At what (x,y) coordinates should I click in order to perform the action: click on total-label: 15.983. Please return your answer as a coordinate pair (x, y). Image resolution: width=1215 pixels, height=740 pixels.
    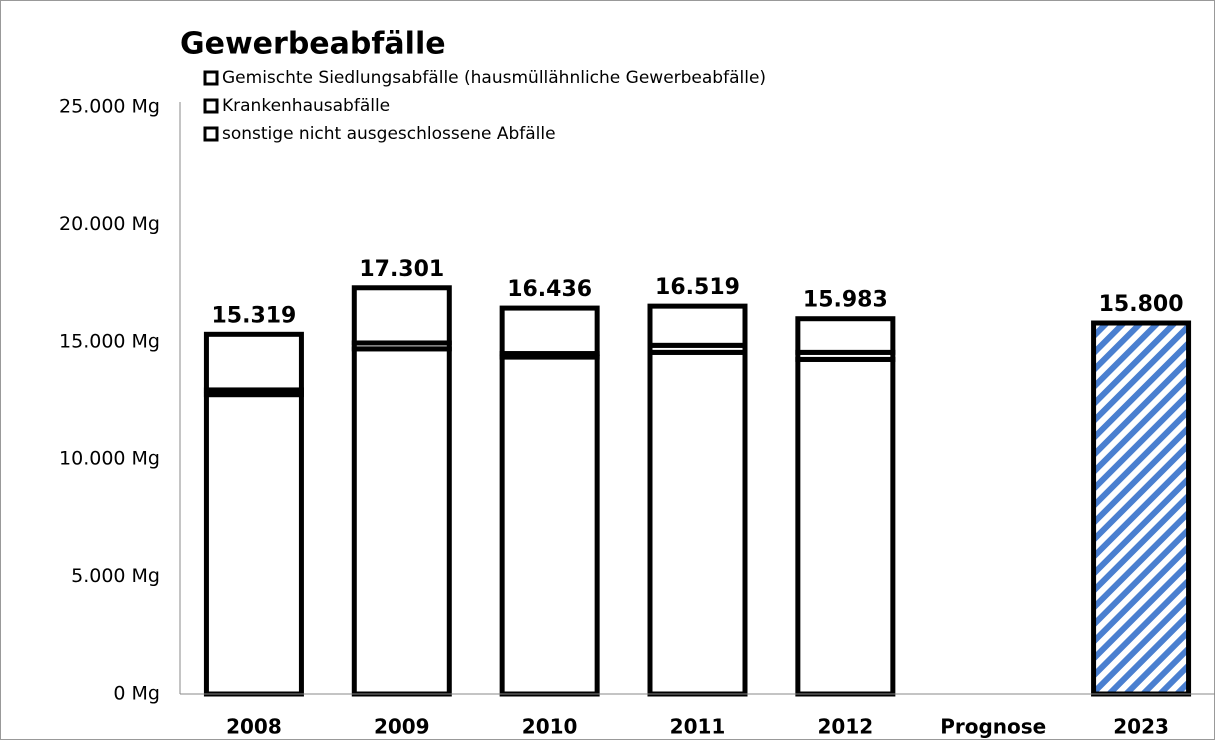
    Looking at the image, I should click on (845, 300).